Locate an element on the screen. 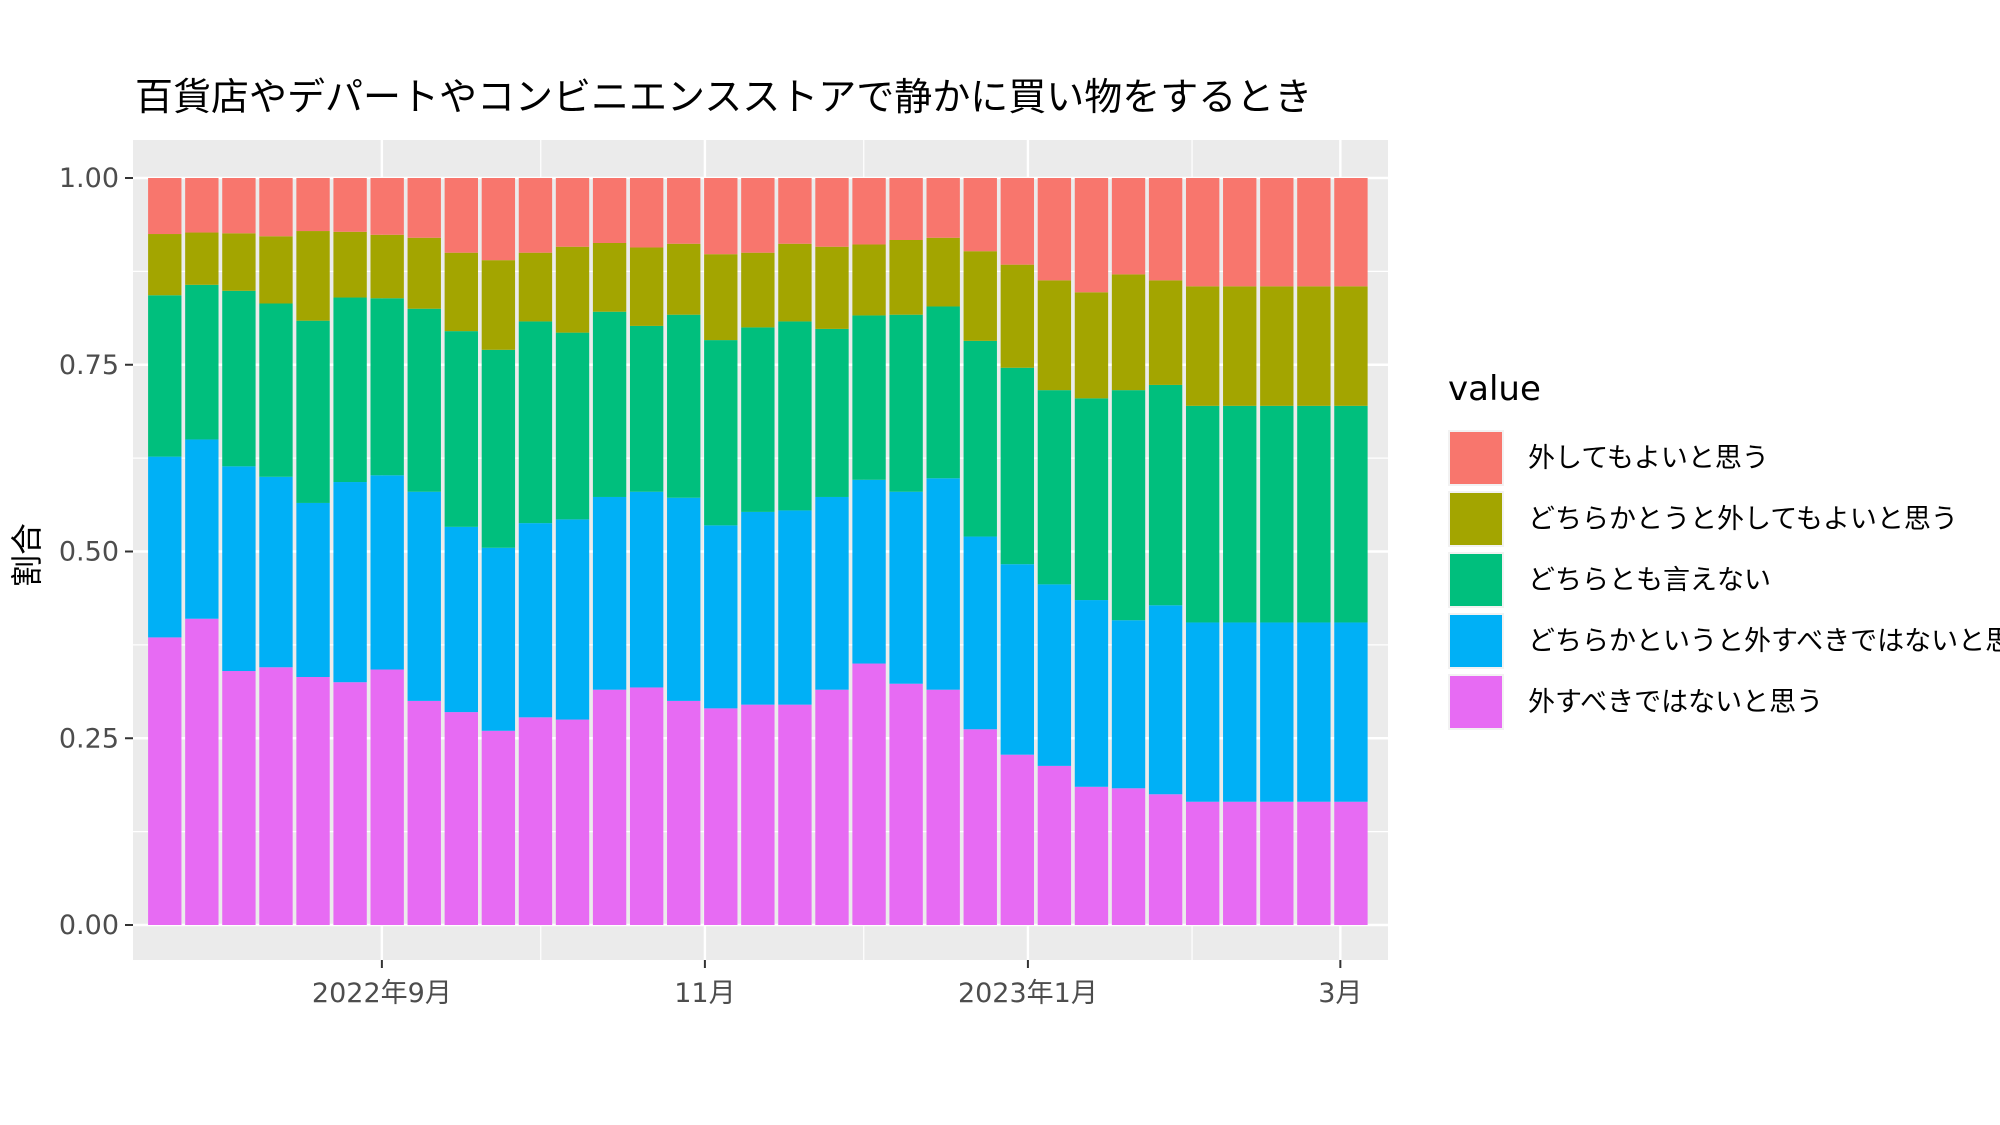 The width and height of the screenshot is (2000, 1125). legend-label: どちらかというと外すべきではないと思う is located at coordinates (1764, 641).